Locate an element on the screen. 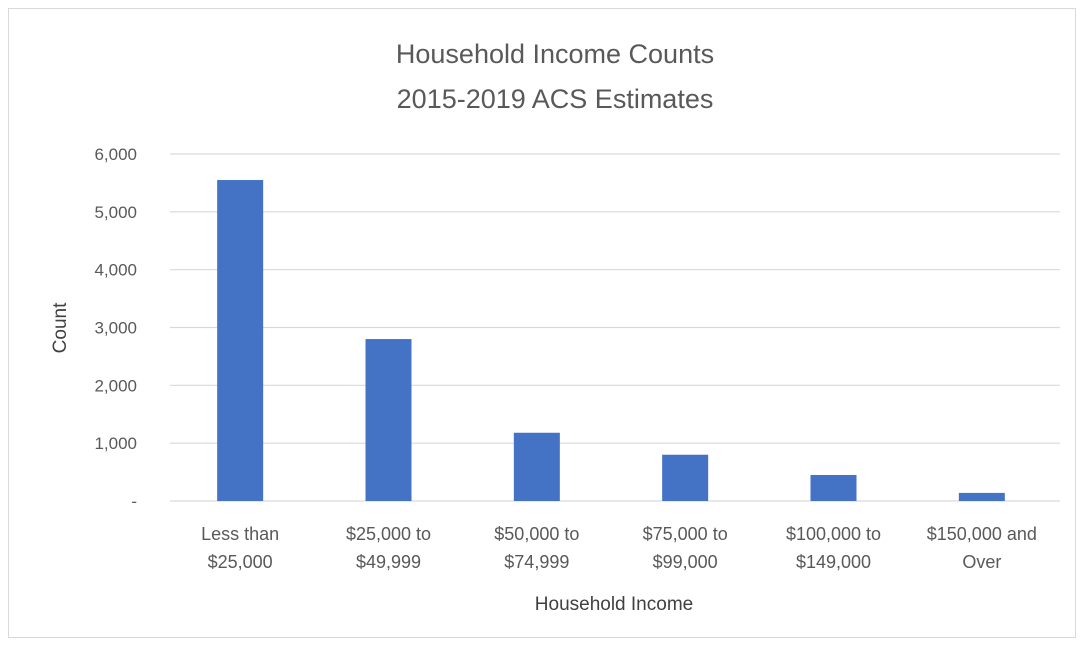  x-category-label: Less than is located at coordinates (240, 534).